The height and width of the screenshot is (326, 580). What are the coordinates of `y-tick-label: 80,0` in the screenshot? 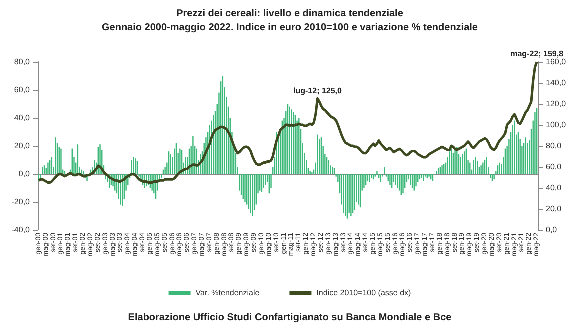 It's located at (22, 62).